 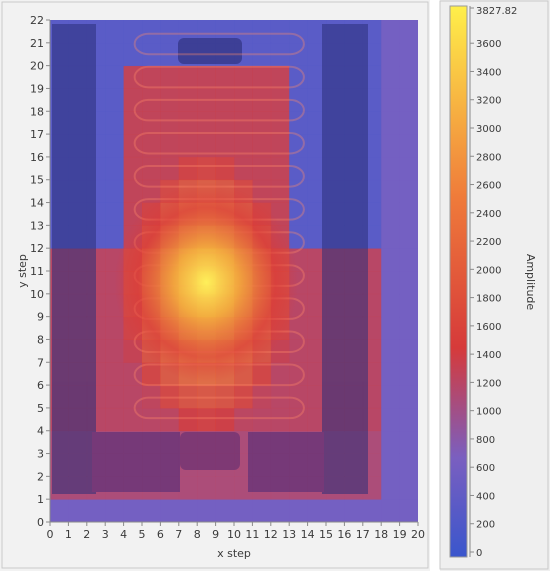 I want to click on x-tick-label: 20, so click(x=418, y=534).